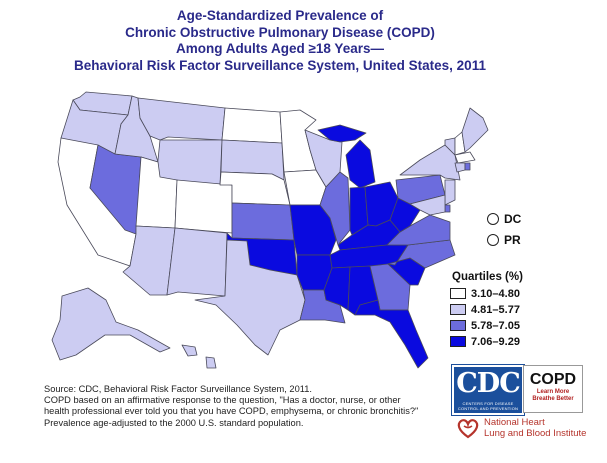  I want to click on legend-label: 5.78–7.05, so click(495, 325).